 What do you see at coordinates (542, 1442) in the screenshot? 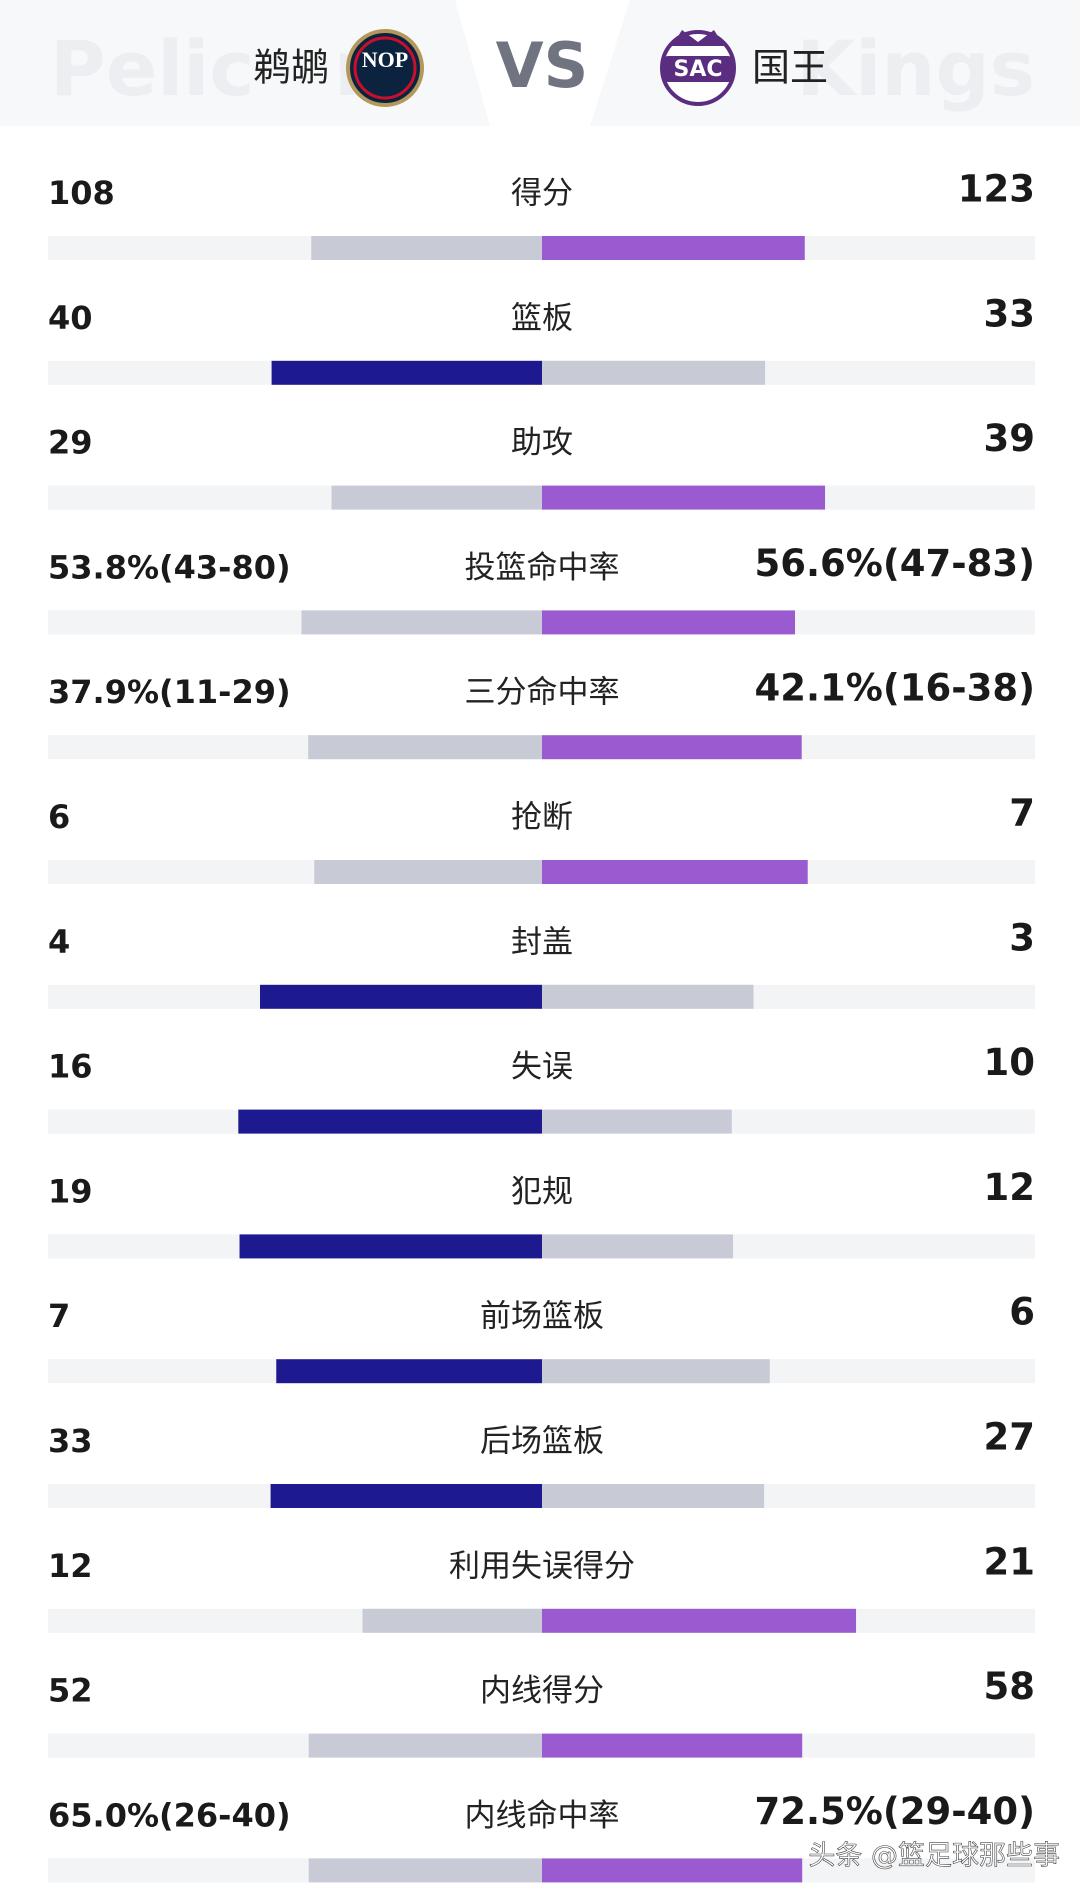
I see `stat-label: 后场篮板` at bounding box center [542, 1442].